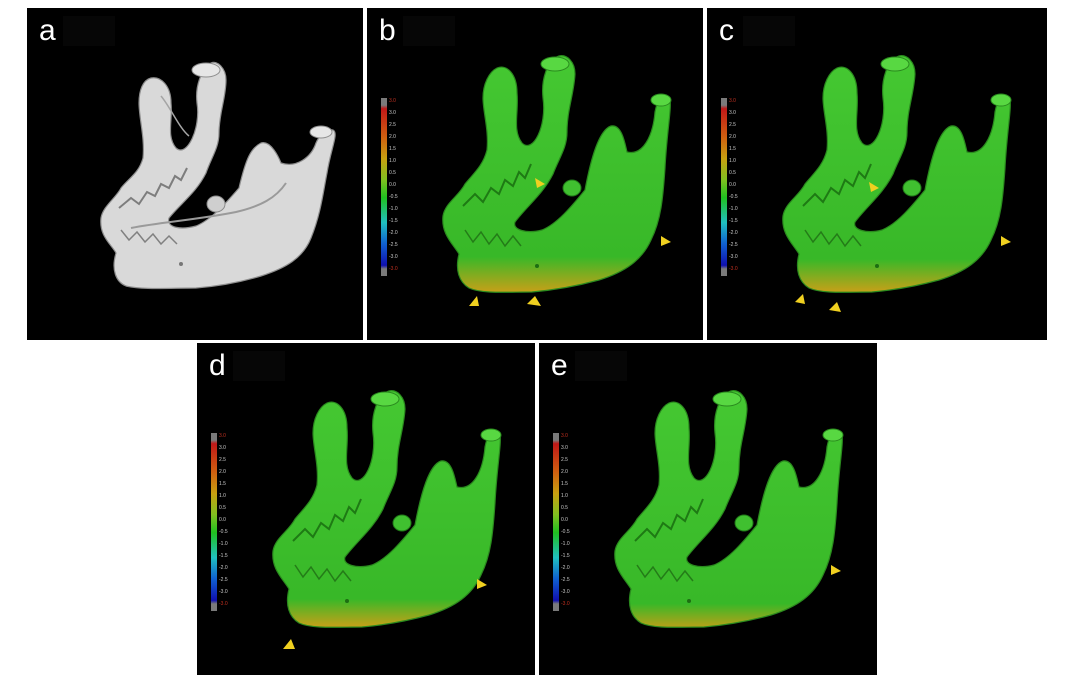 The width and height of the screenshot is (1076, 685). I want to click on panel-label-e: e, so click(559, 365).